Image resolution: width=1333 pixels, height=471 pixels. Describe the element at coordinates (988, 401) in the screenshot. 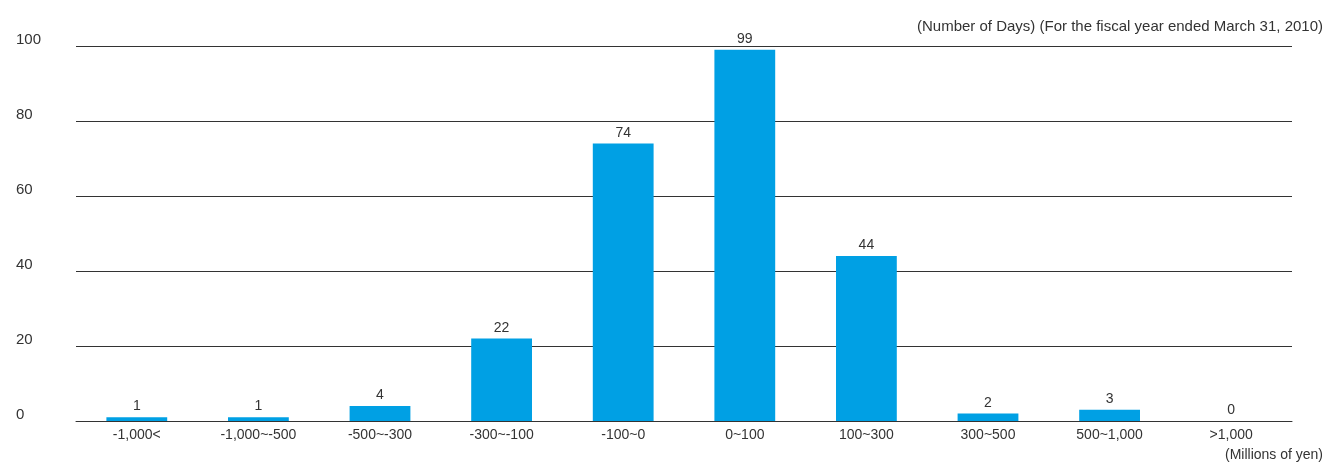

I see `data-label: 2` at that location.